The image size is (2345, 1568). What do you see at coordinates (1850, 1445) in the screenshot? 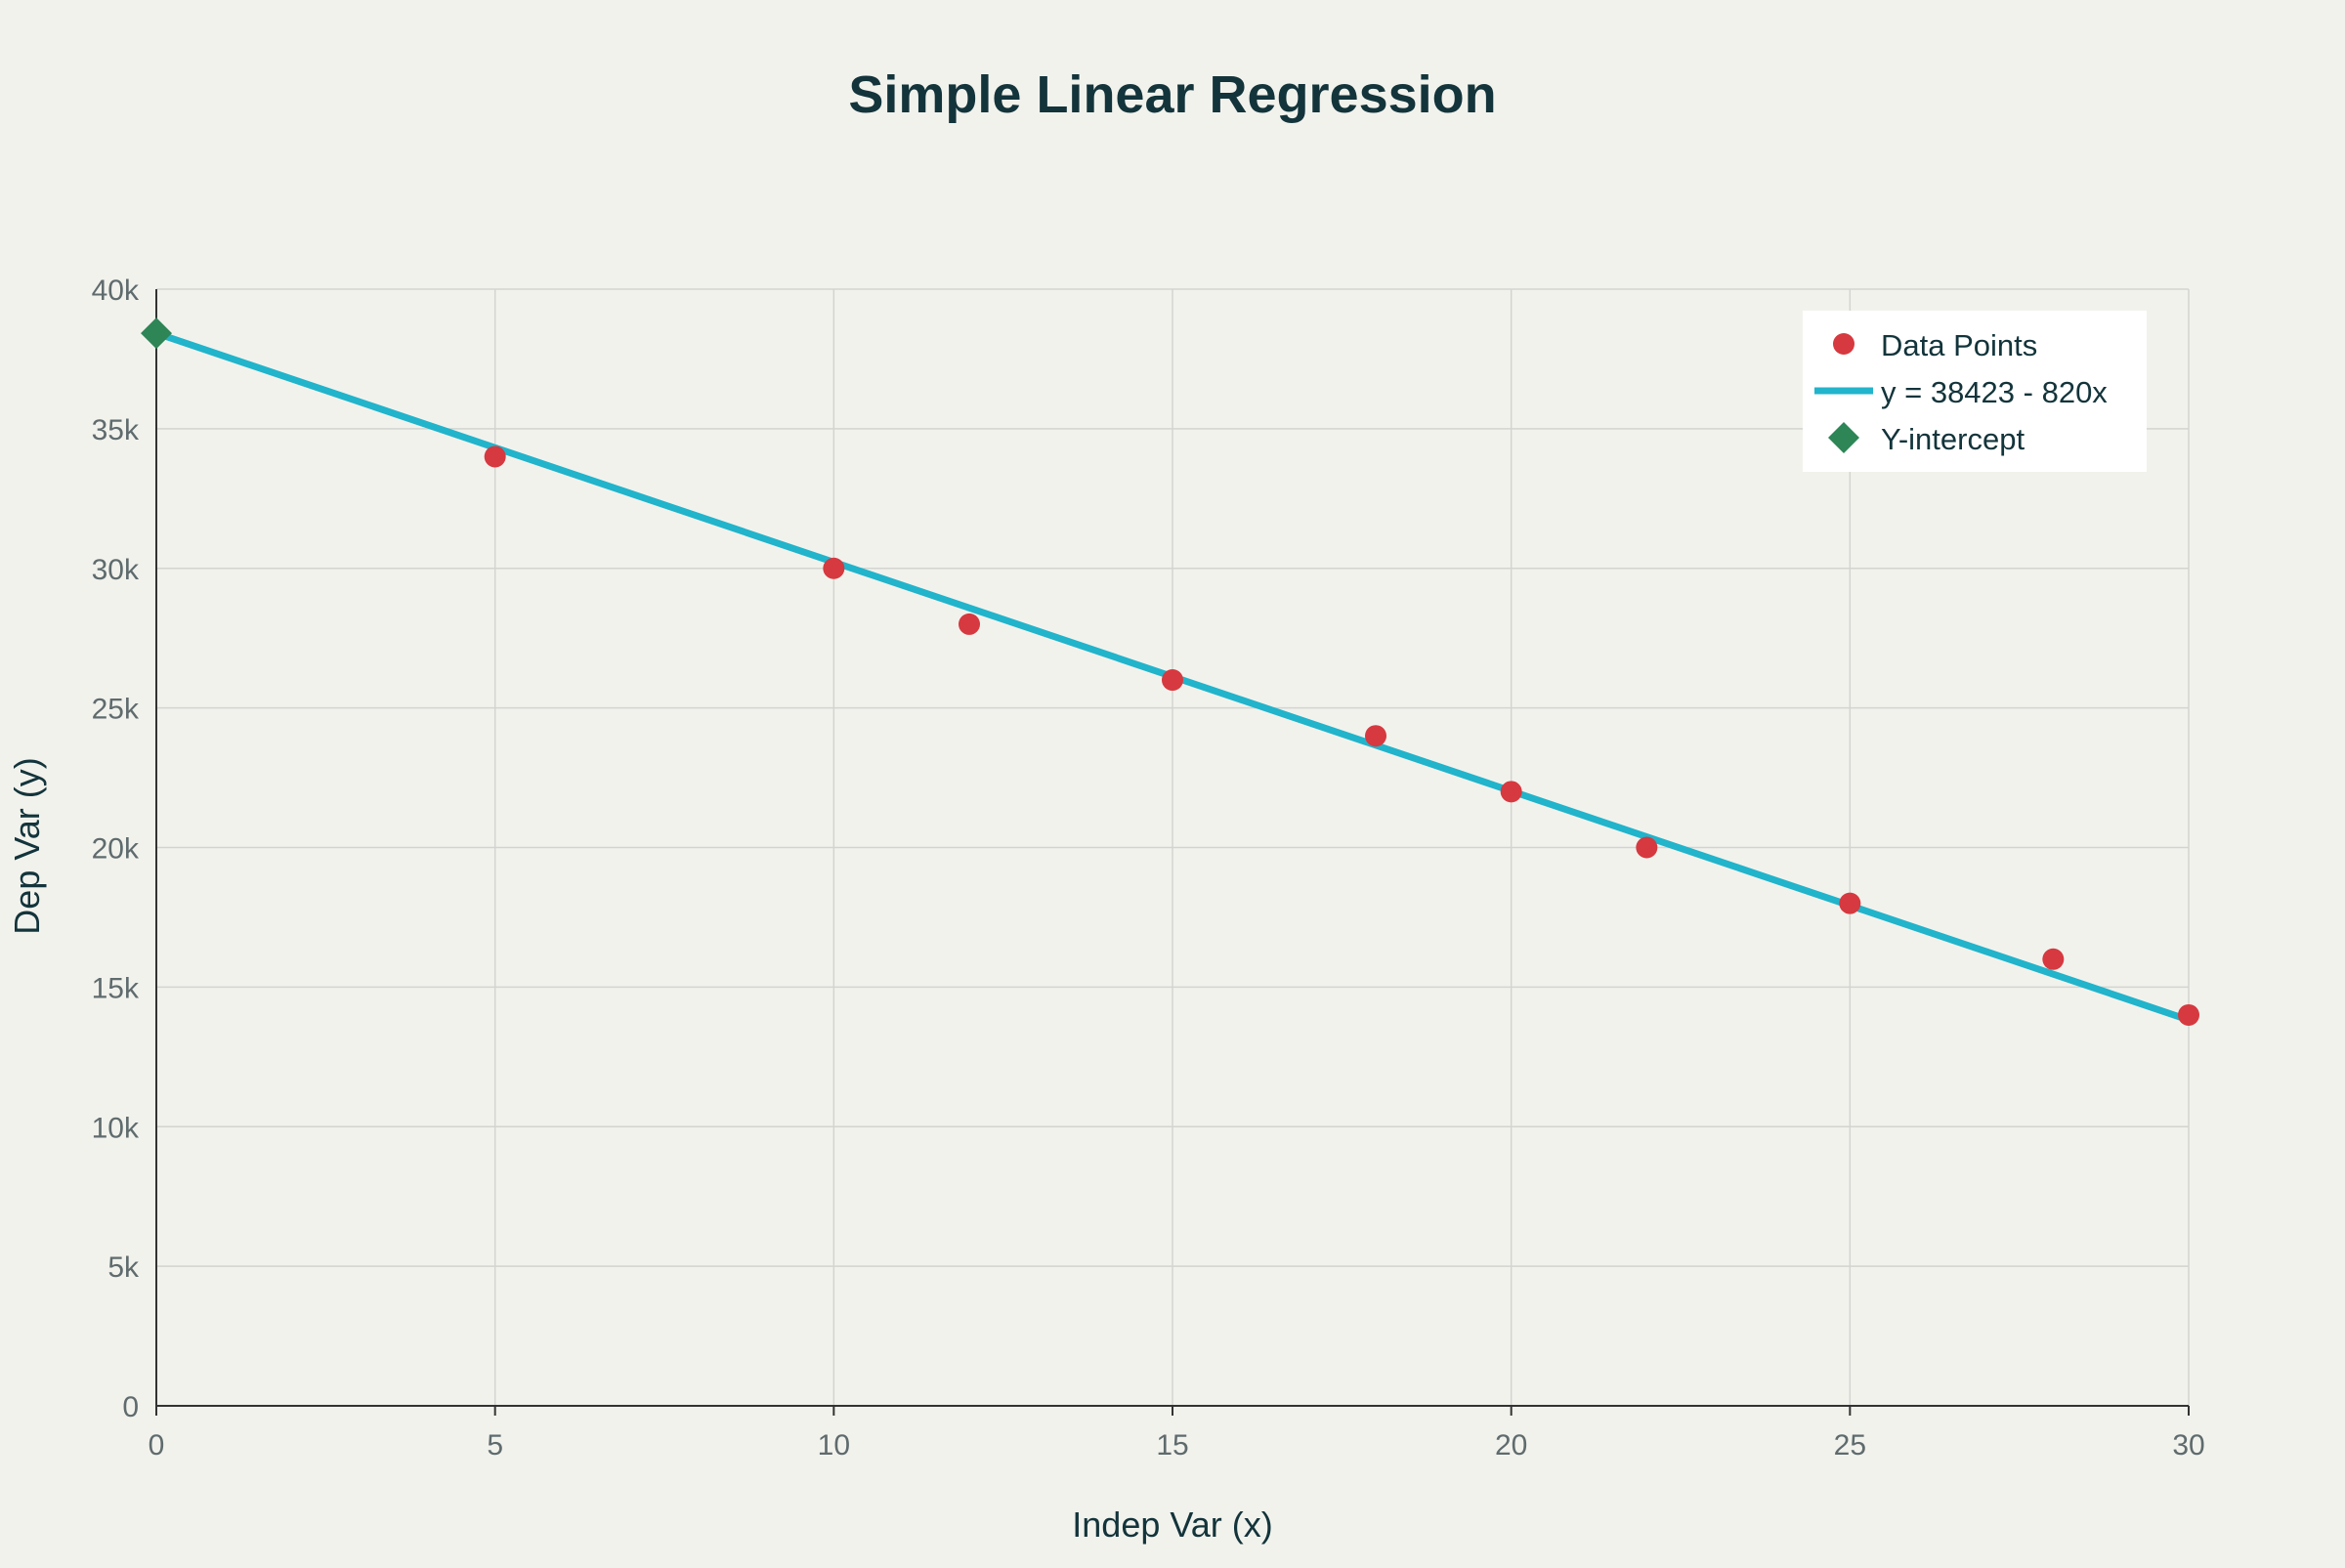
I see `x-tick-label: 25` at bounding box center [1850, 1445].